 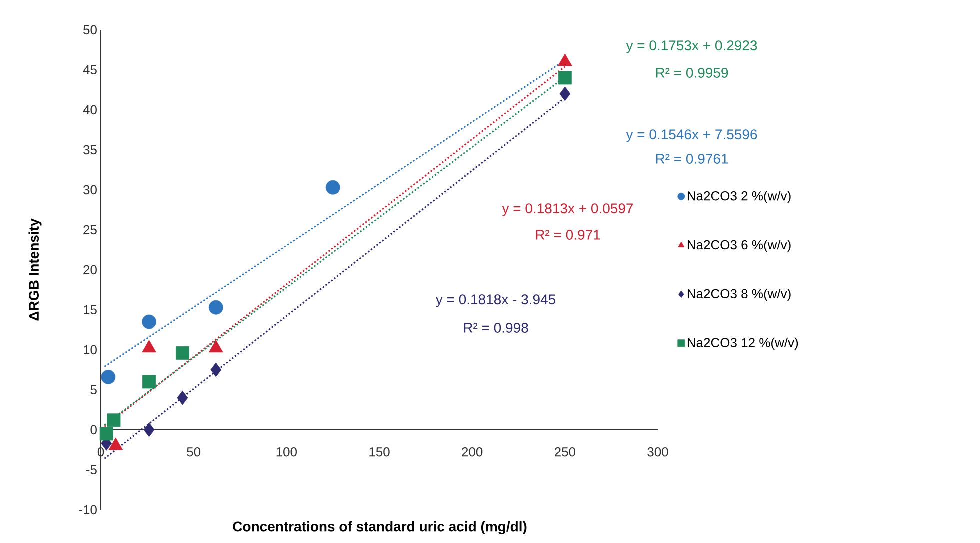 What do you see at coordinates (496, 301) in the screenshot?
I see `annotation: y = 0.1818x - 3.945` at bounding box center [496, 301].